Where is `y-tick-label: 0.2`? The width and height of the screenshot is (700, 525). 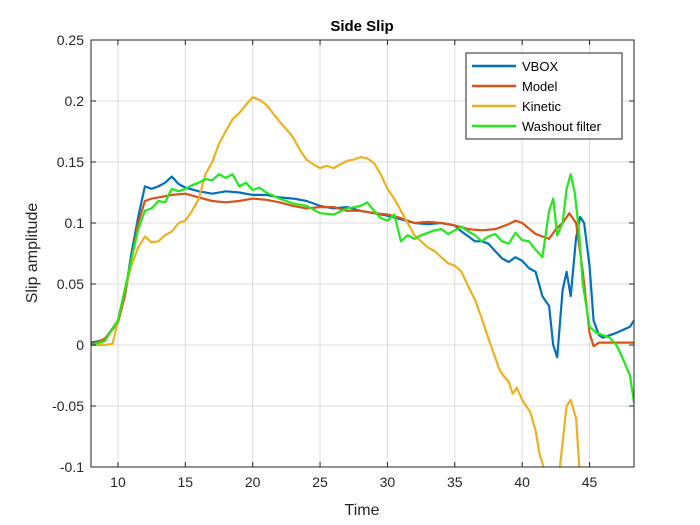 y-tick-label: 0.2 is located at coordinates (75, 101).